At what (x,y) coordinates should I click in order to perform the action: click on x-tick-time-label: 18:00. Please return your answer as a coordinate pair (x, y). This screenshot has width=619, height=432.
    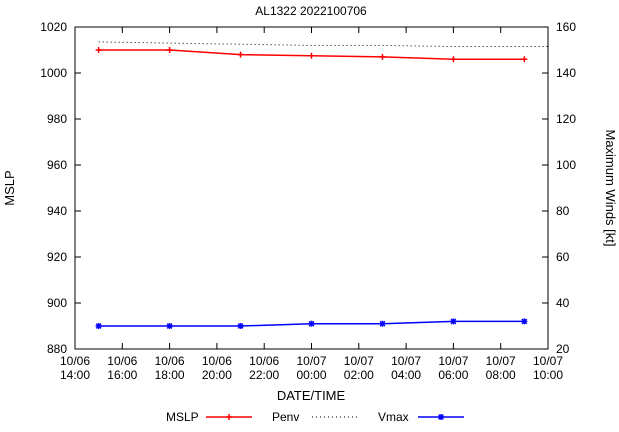
    Looking at the image, I should click on (170, 375).